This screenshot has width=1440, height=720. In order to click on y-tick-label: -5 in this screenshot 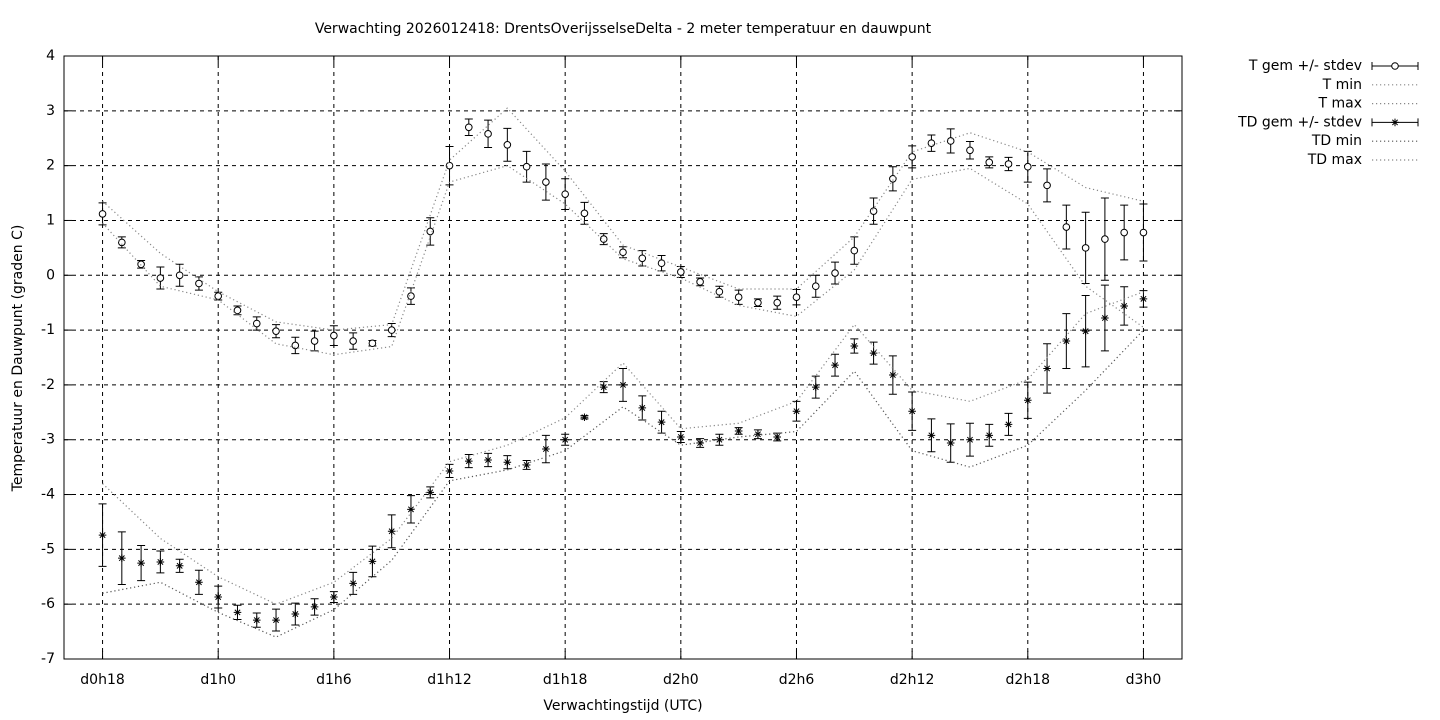, I will do `click(48, 549)`.